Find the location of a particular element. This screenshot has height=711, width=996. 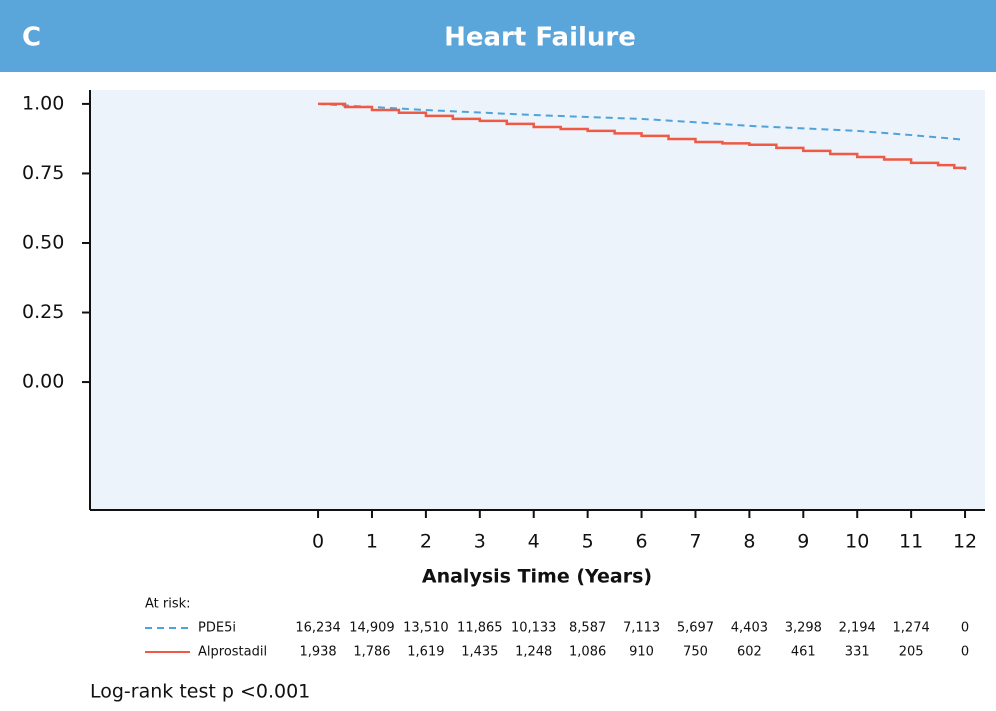

at-risk-count: 1,435 is located at coordinates (479, 652).